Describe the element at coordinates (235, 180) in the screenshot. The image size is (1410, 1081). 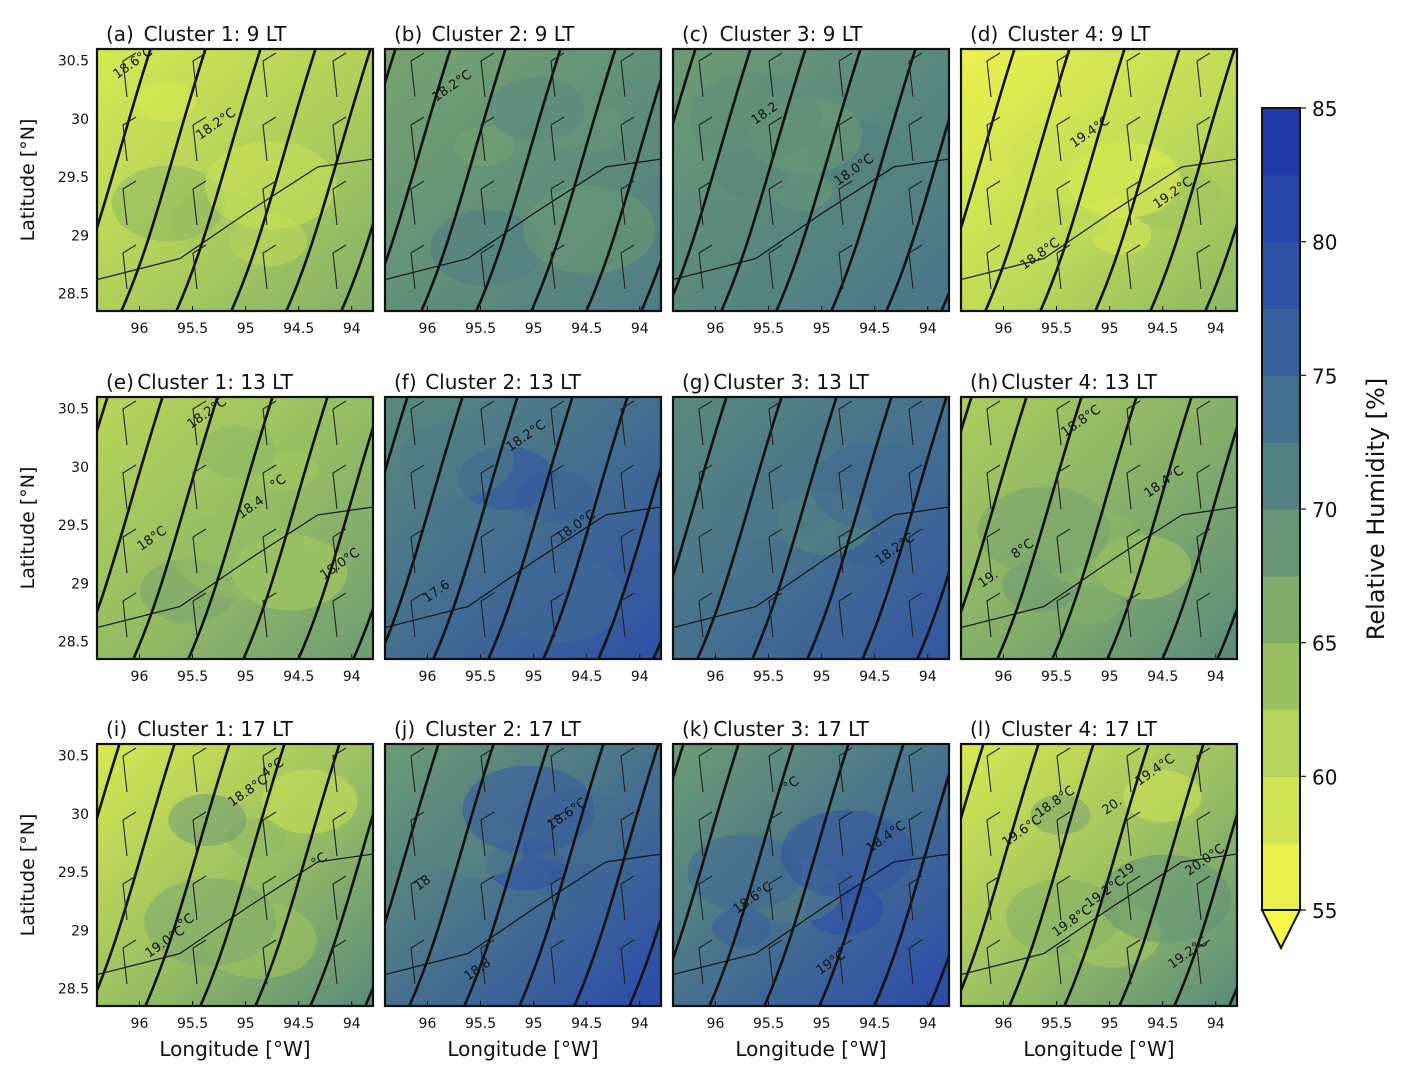
I see `panel-field: 18.6°C18.2°C` at that location.